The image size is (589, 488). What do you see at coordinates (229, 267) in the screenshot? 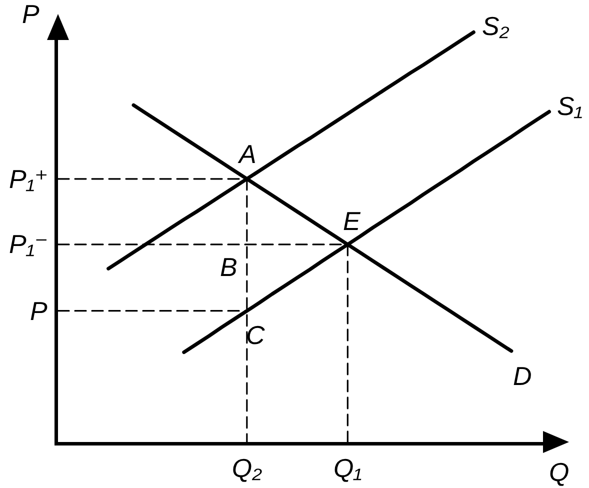
I see `annotation: B` at bounding box center [229, 267].